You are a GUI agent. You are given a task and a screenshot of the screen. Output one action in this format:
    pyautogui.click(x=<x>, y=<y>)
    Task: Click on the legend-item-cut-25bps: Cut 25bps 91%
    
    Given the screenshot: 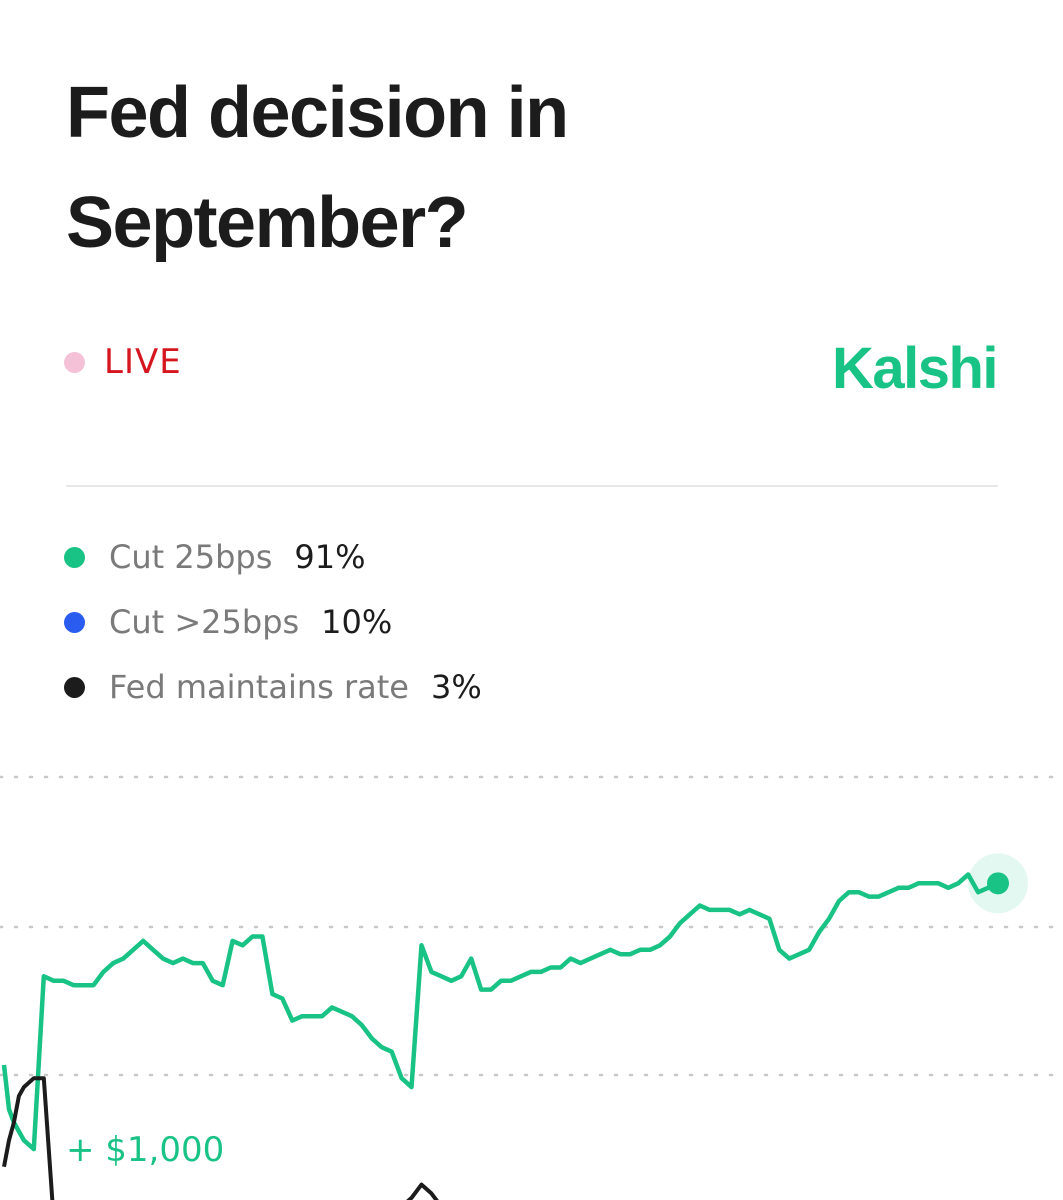 What is the action you would take?
    pyautogui.click(x=273, y=557)
    